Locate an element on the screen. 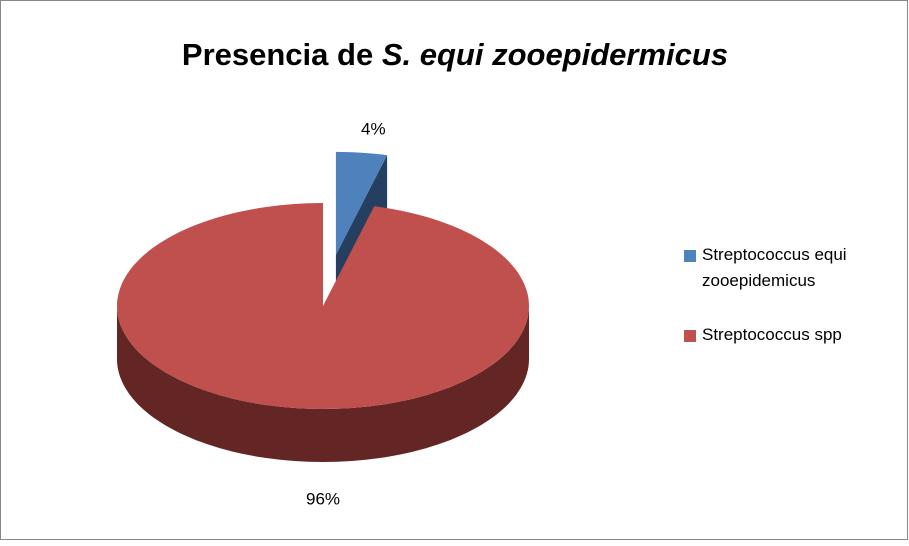 This screenshot has width=909, height=546. legend-label: Streptococcus spp is located at coordinates (772, 334).